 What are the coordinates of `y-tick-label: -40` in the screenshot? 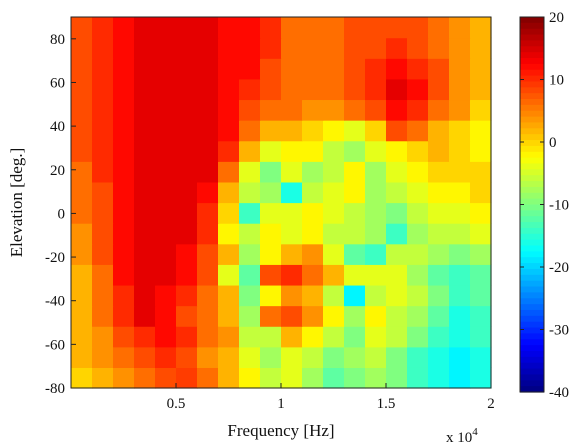 It's located at (55, 302).